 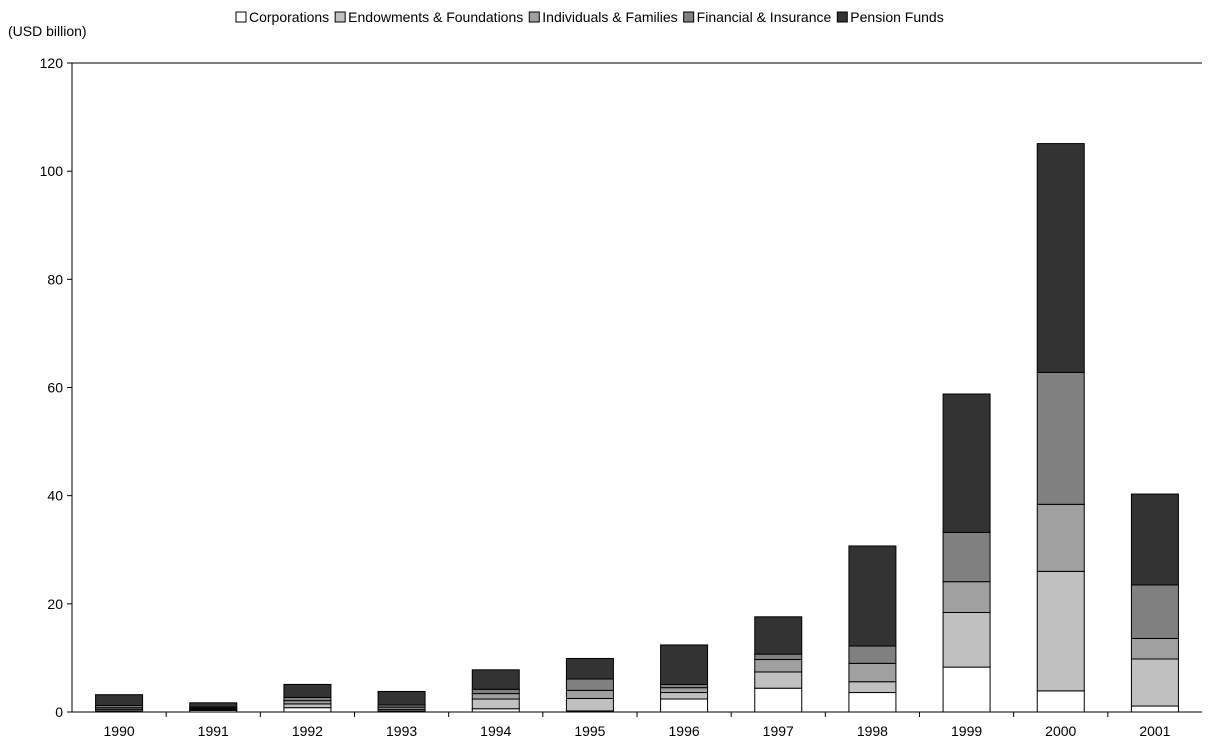 What do you see at coordinates (764, 17) in the screenshot?
I see `legend-label: Financial & Insurance` at bounding box center [764, 17].